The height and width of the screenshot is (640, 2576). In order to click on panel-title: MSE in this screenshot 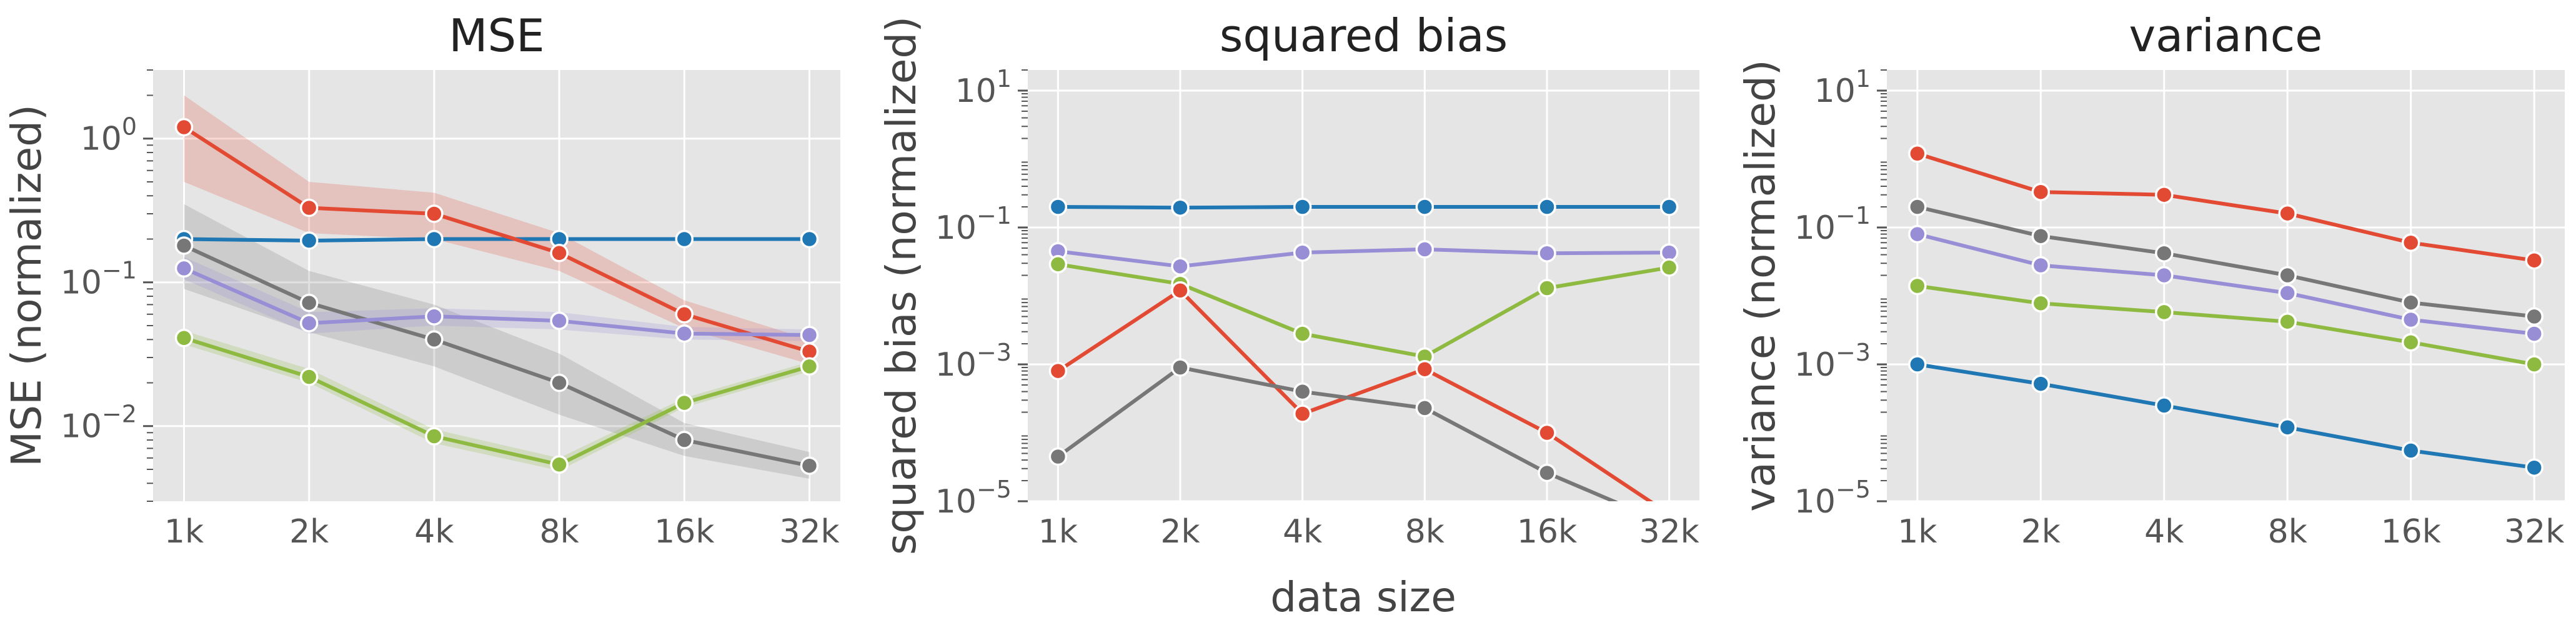, I will do `click(496, 35)`.